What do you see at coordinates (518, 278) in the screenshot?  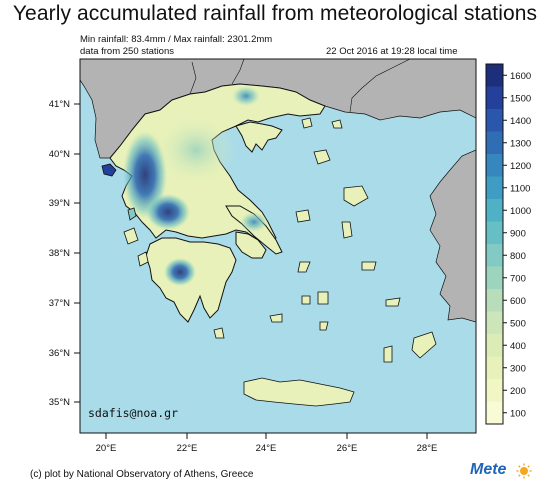 I see `colorbar-label: 700` at bounding box center [518, 278].